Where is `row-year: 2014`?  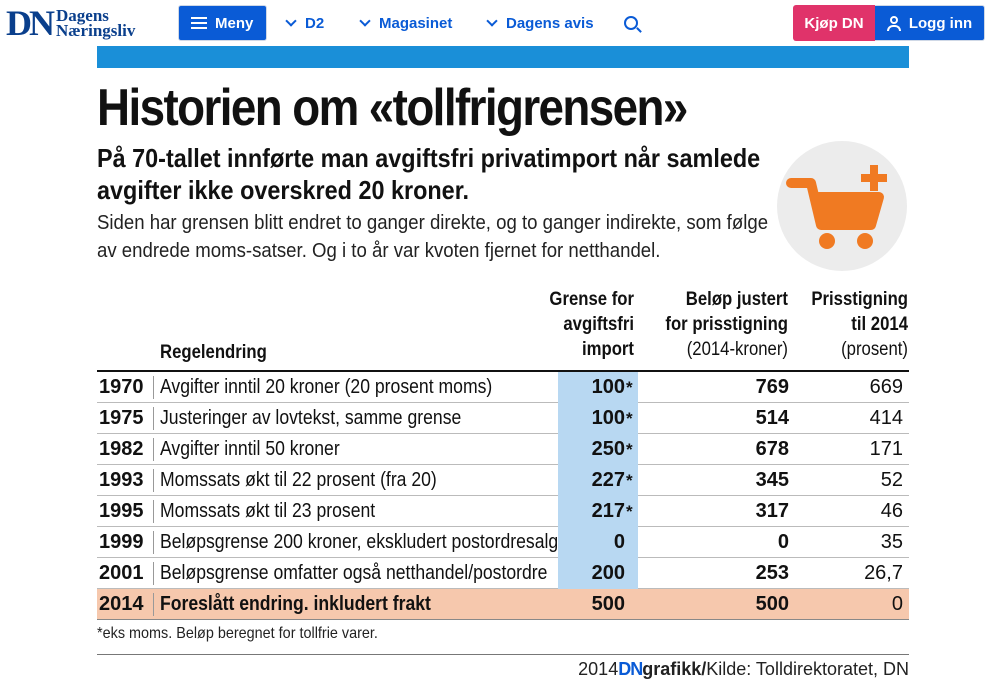
row-year: 2014 is located at coordinates (121, 604).